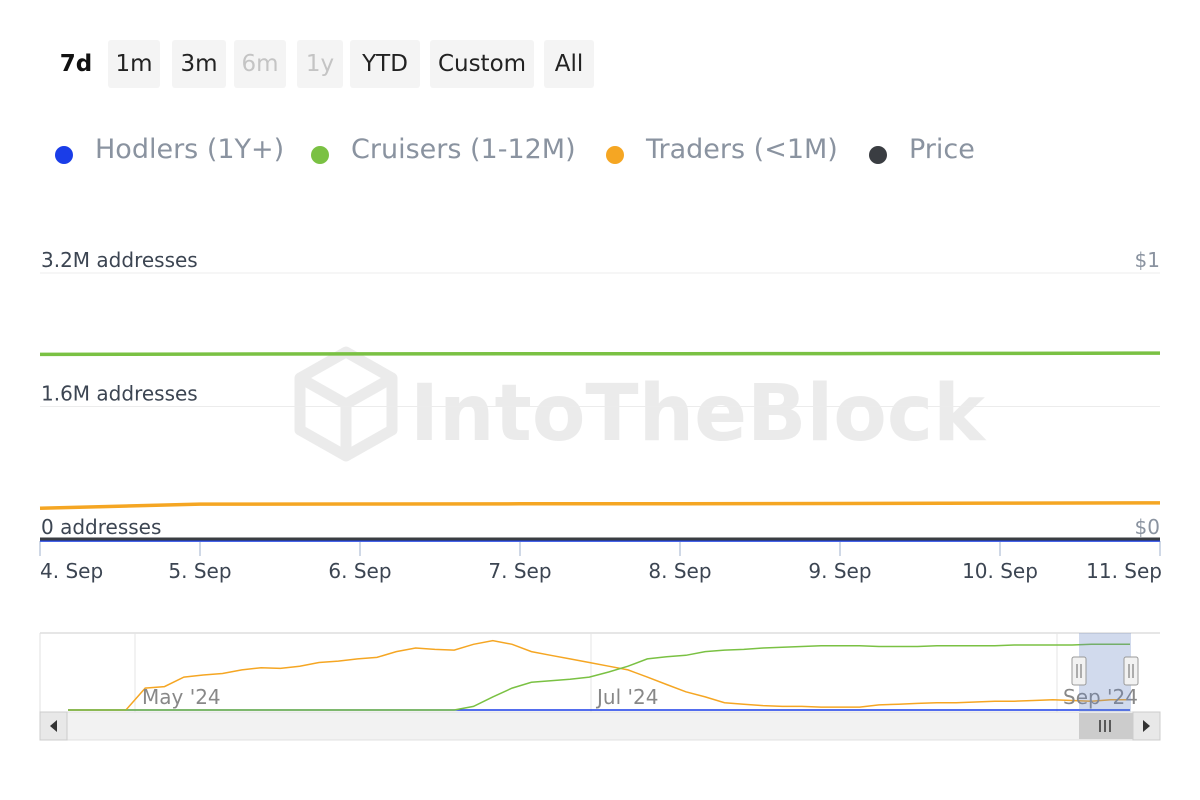  I want to click on legend-item-hodlers: Hodlers (1Y+), so click(175, 152).